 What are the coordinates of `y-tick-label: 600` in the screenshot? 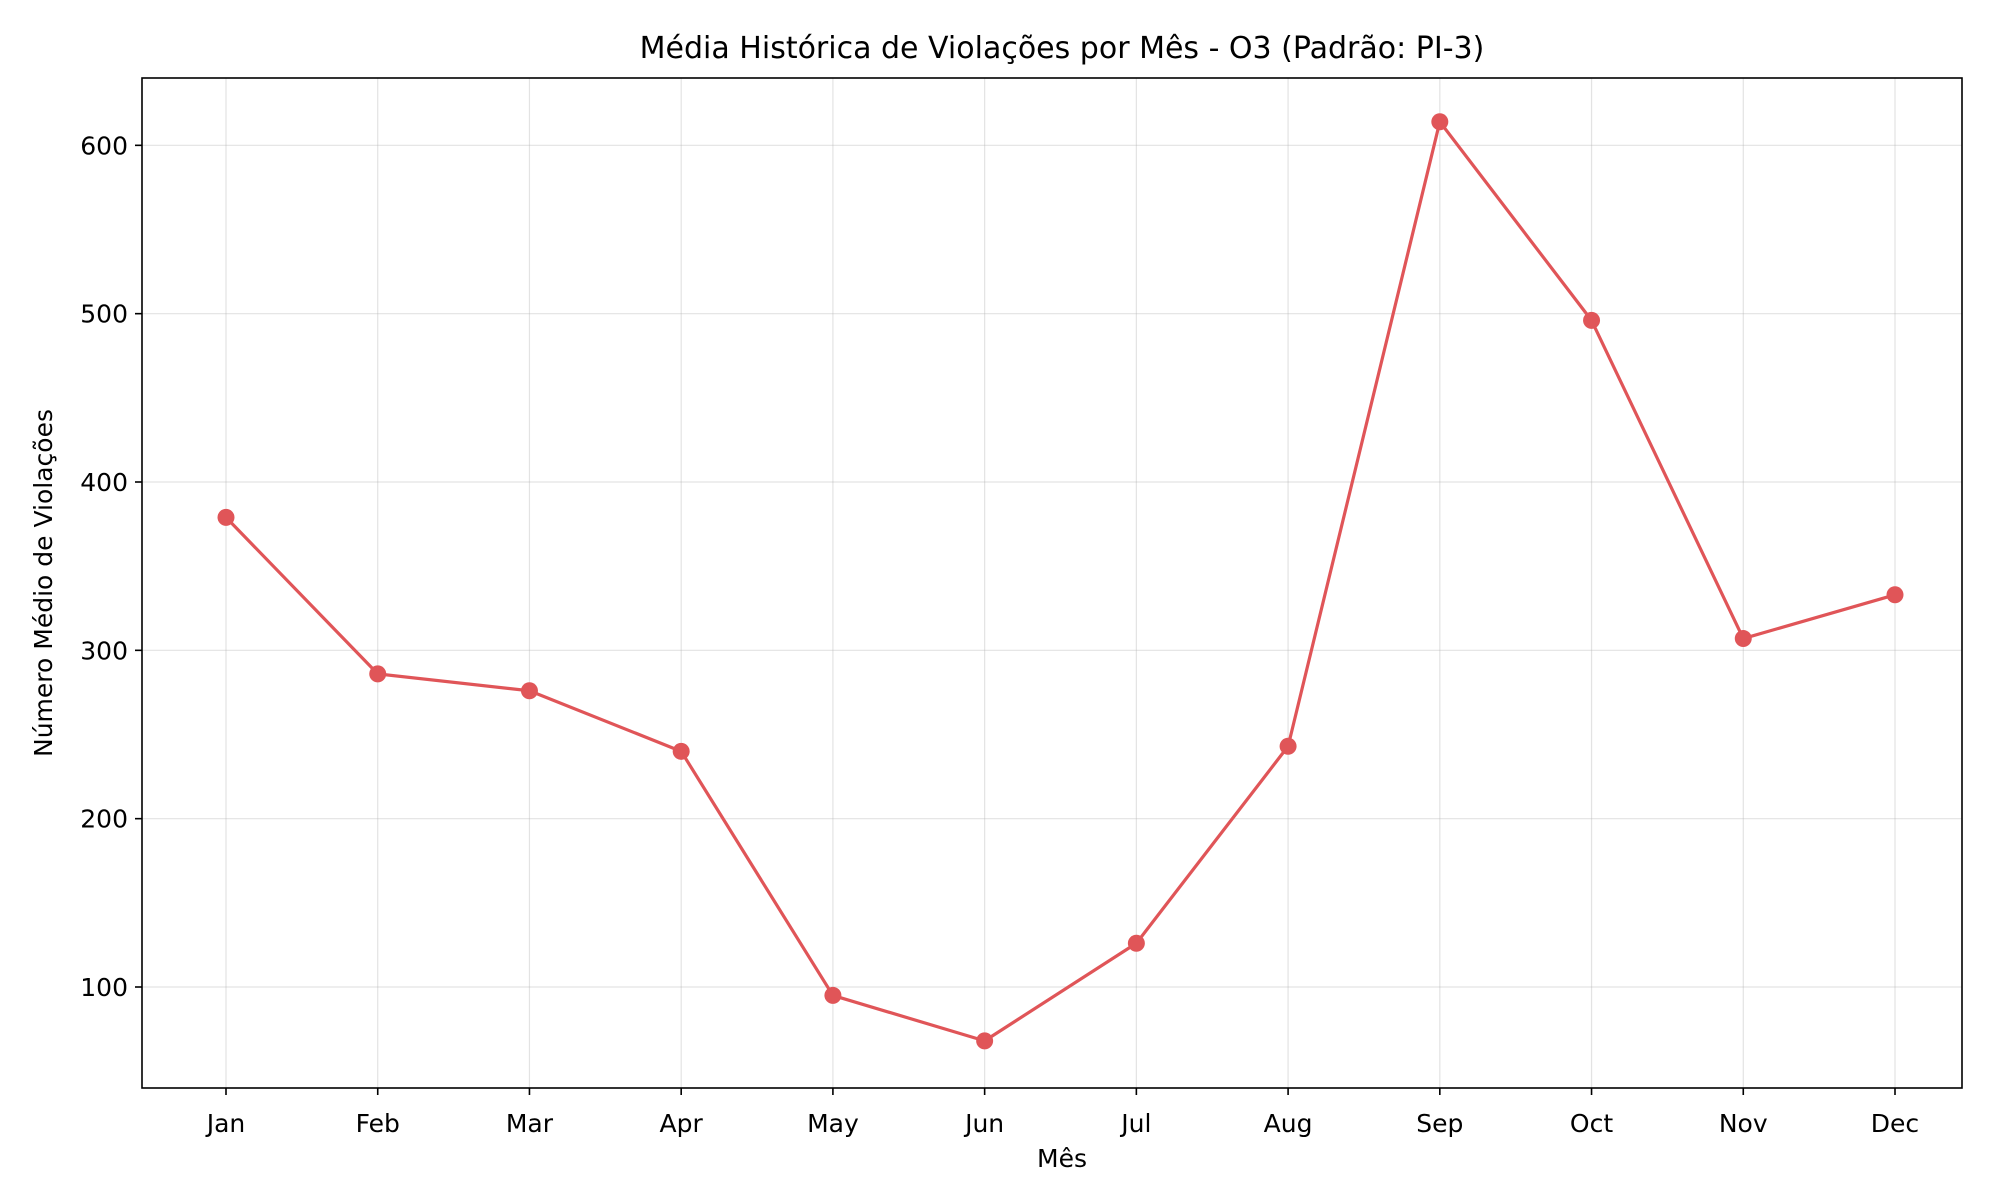 It's located at (104, 145).